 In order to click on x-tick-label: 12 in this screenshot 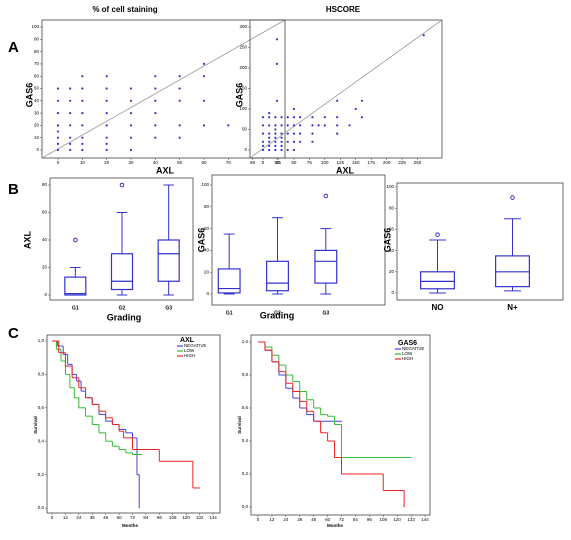, I will do `click(66, 517)`.